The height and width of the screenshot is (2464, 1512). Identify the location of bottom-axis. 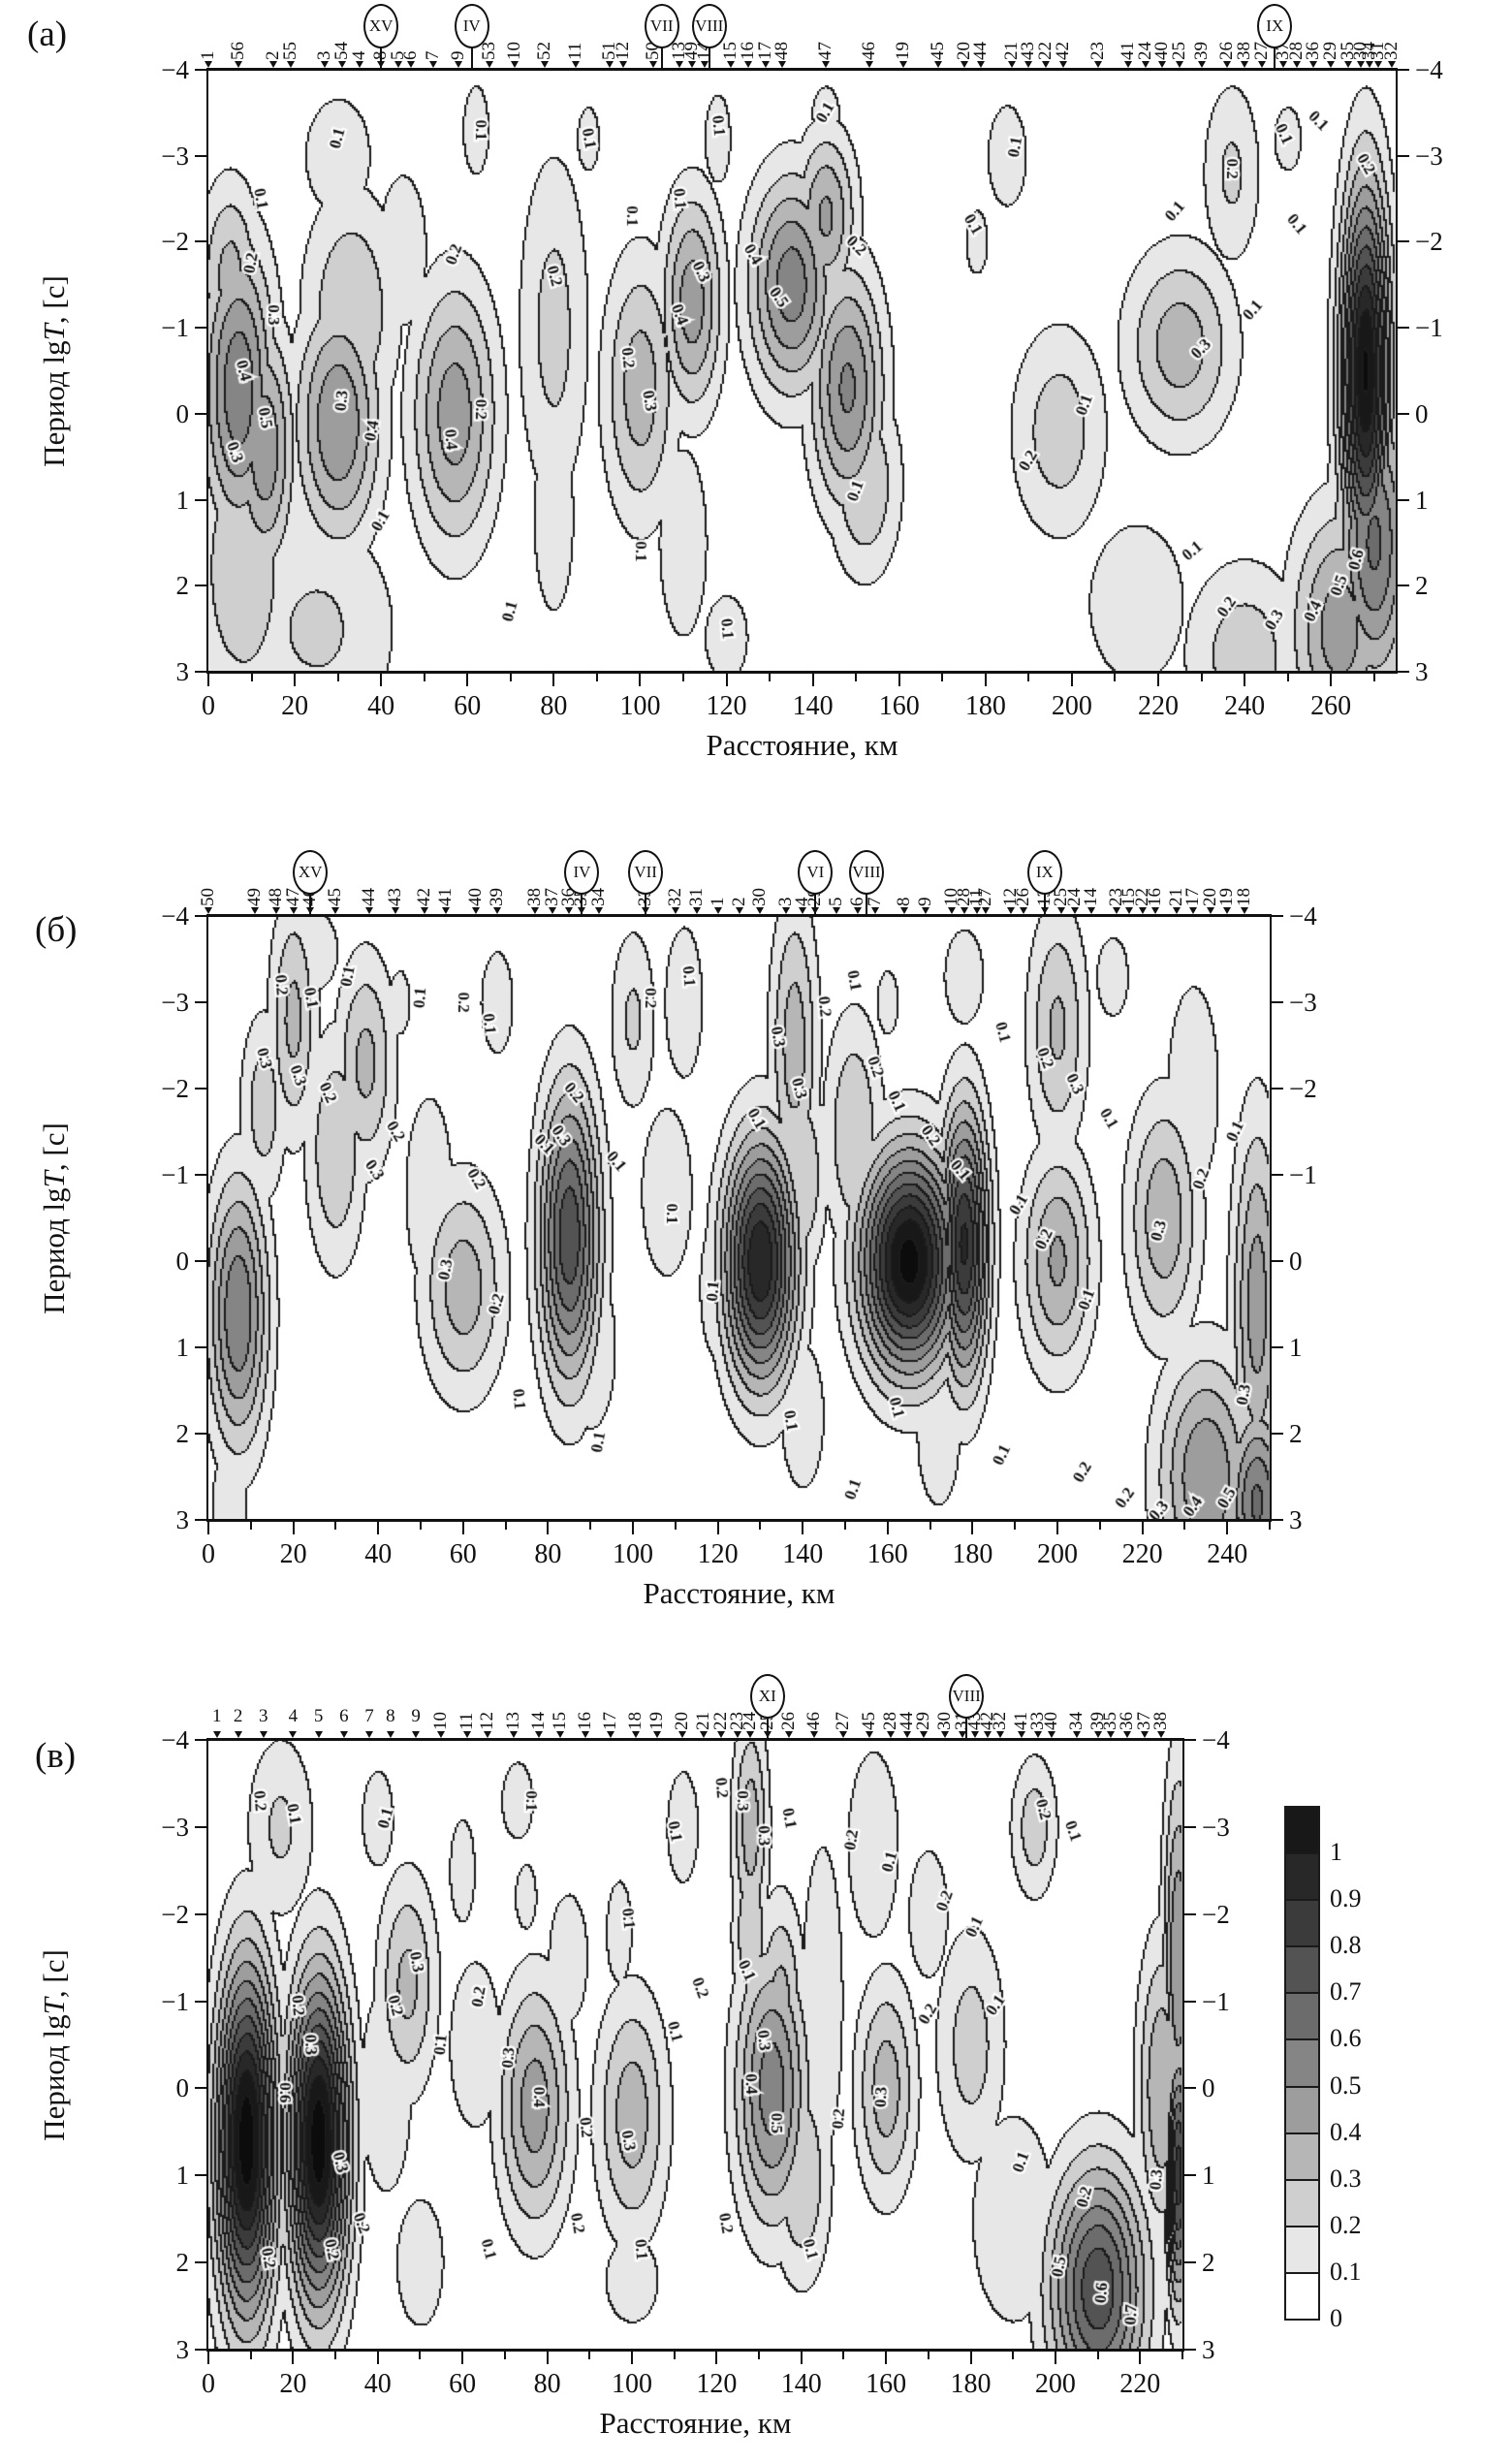
(739, 1520).